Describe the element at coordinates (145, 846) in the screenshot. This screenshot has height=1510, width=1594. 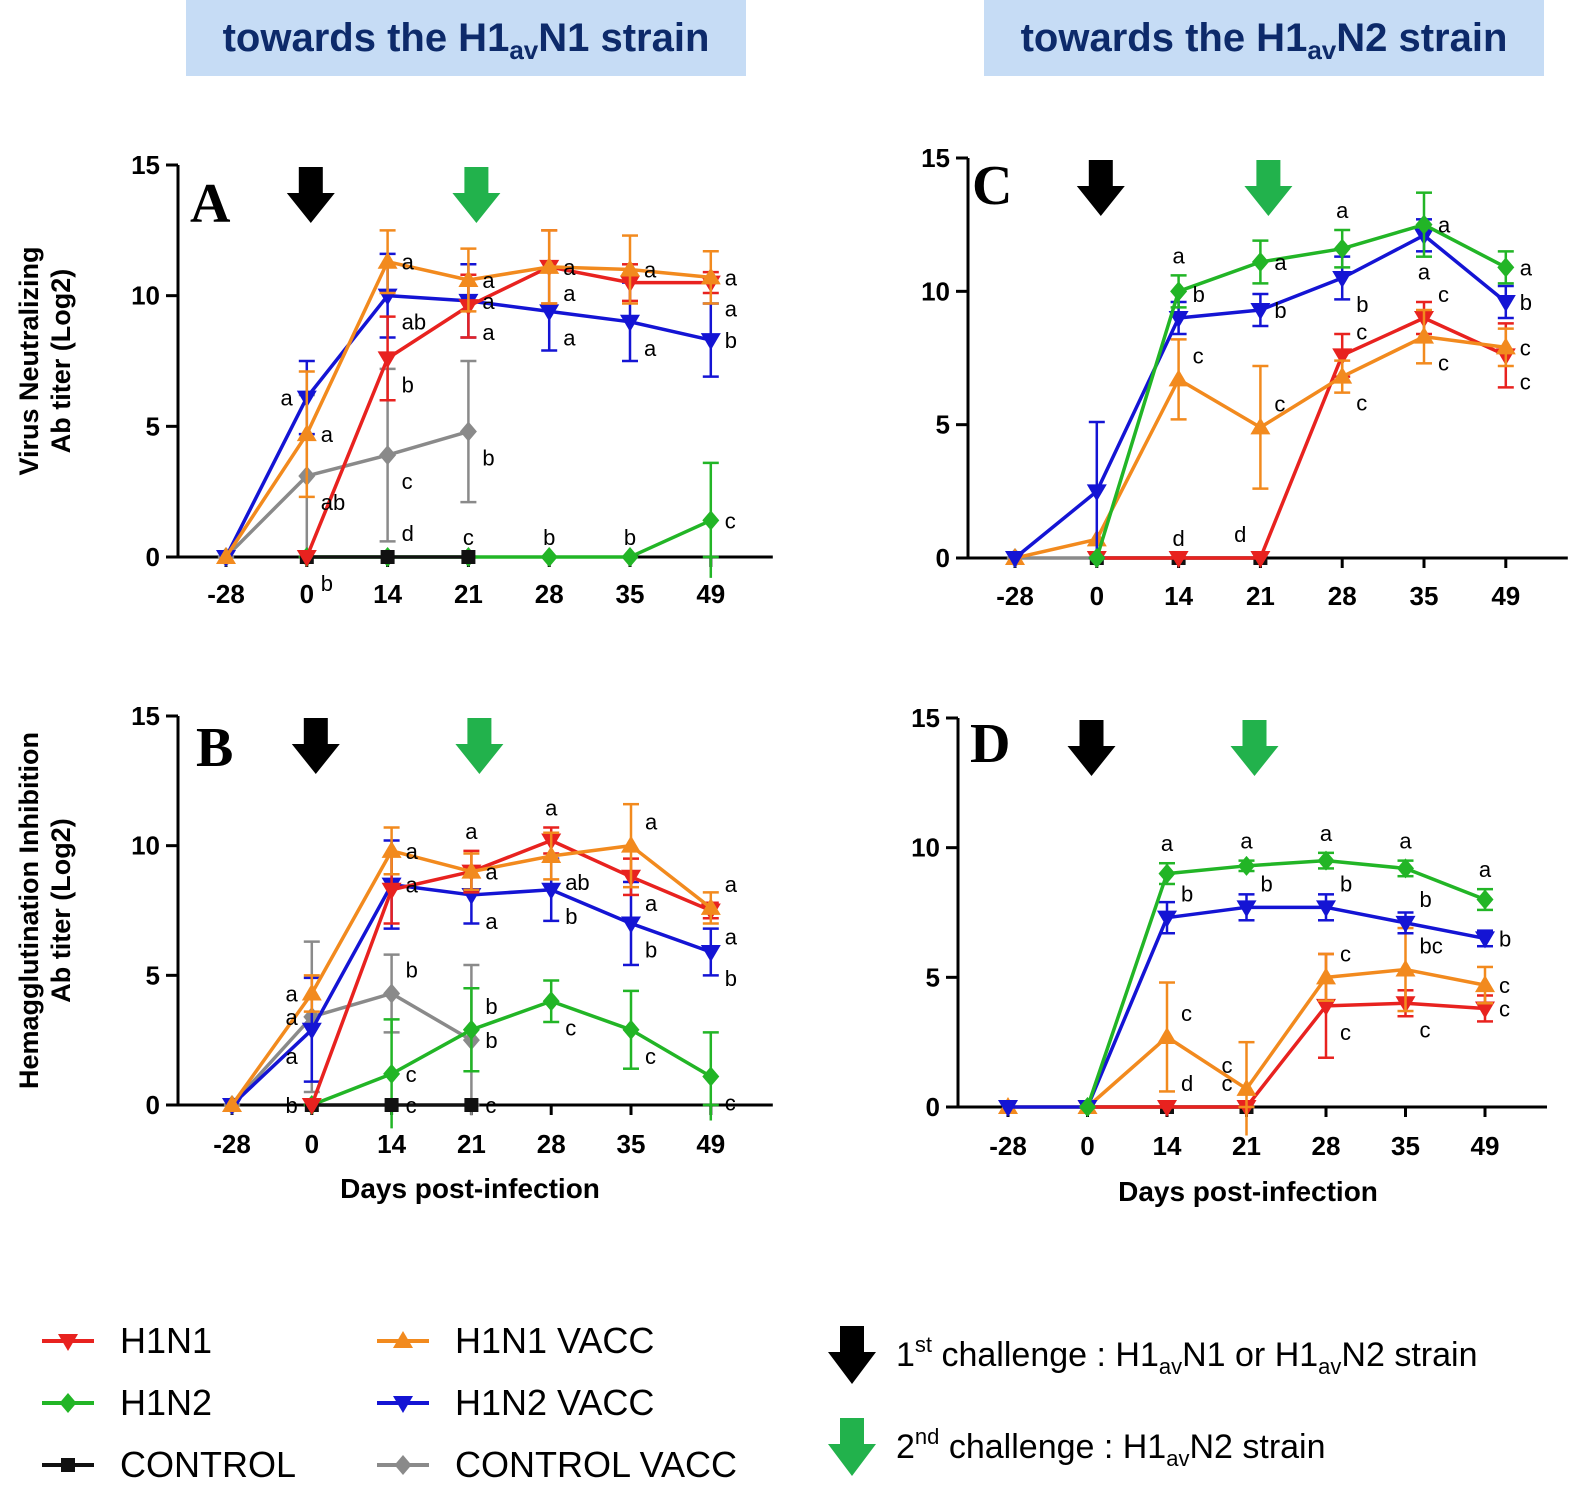
I see `y-tick-label: 10` at that location.